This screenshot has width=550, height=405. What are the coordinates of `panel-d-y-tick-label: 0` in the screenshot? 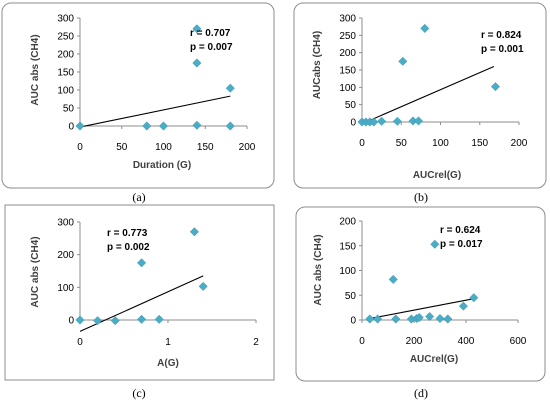 It's located at (353, 321).